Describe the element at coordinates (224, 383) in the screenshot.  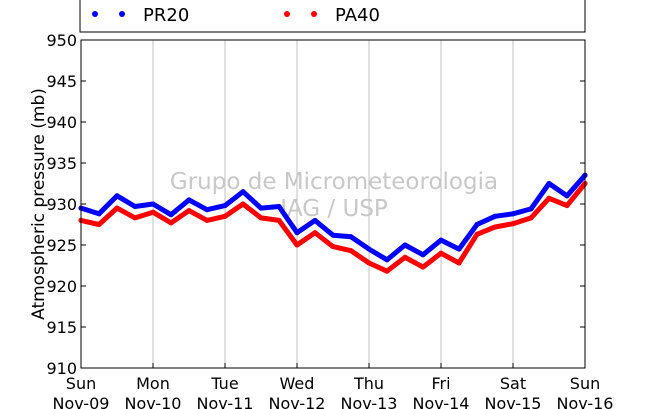
I see `x-tick-day: Tue` at that location.